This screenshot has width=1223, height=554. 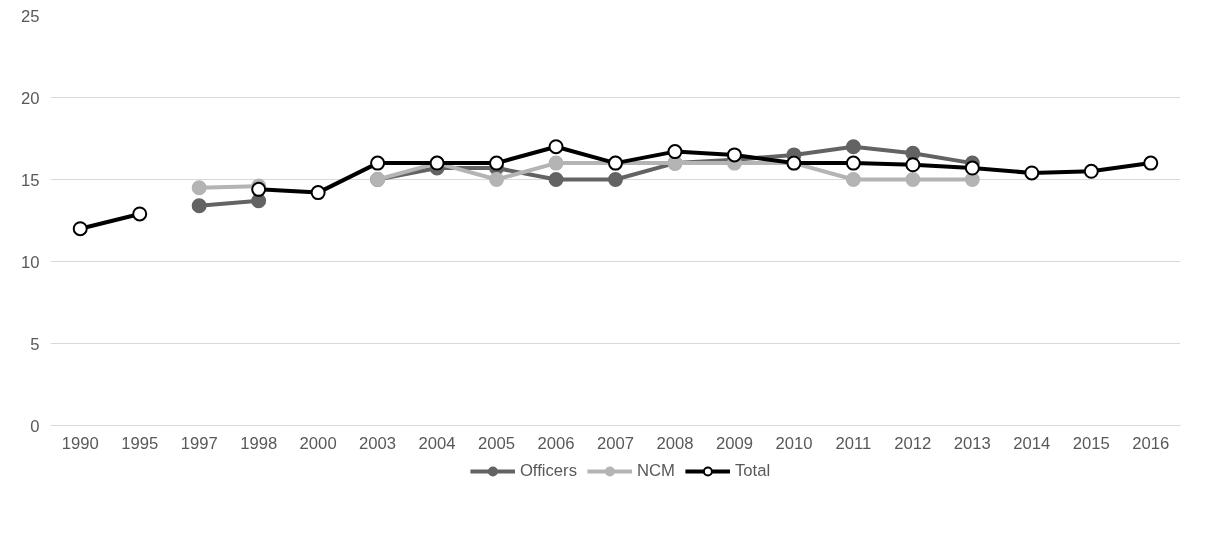 I want to click on x-tick-label: 2012, so click(x=913, y=443).